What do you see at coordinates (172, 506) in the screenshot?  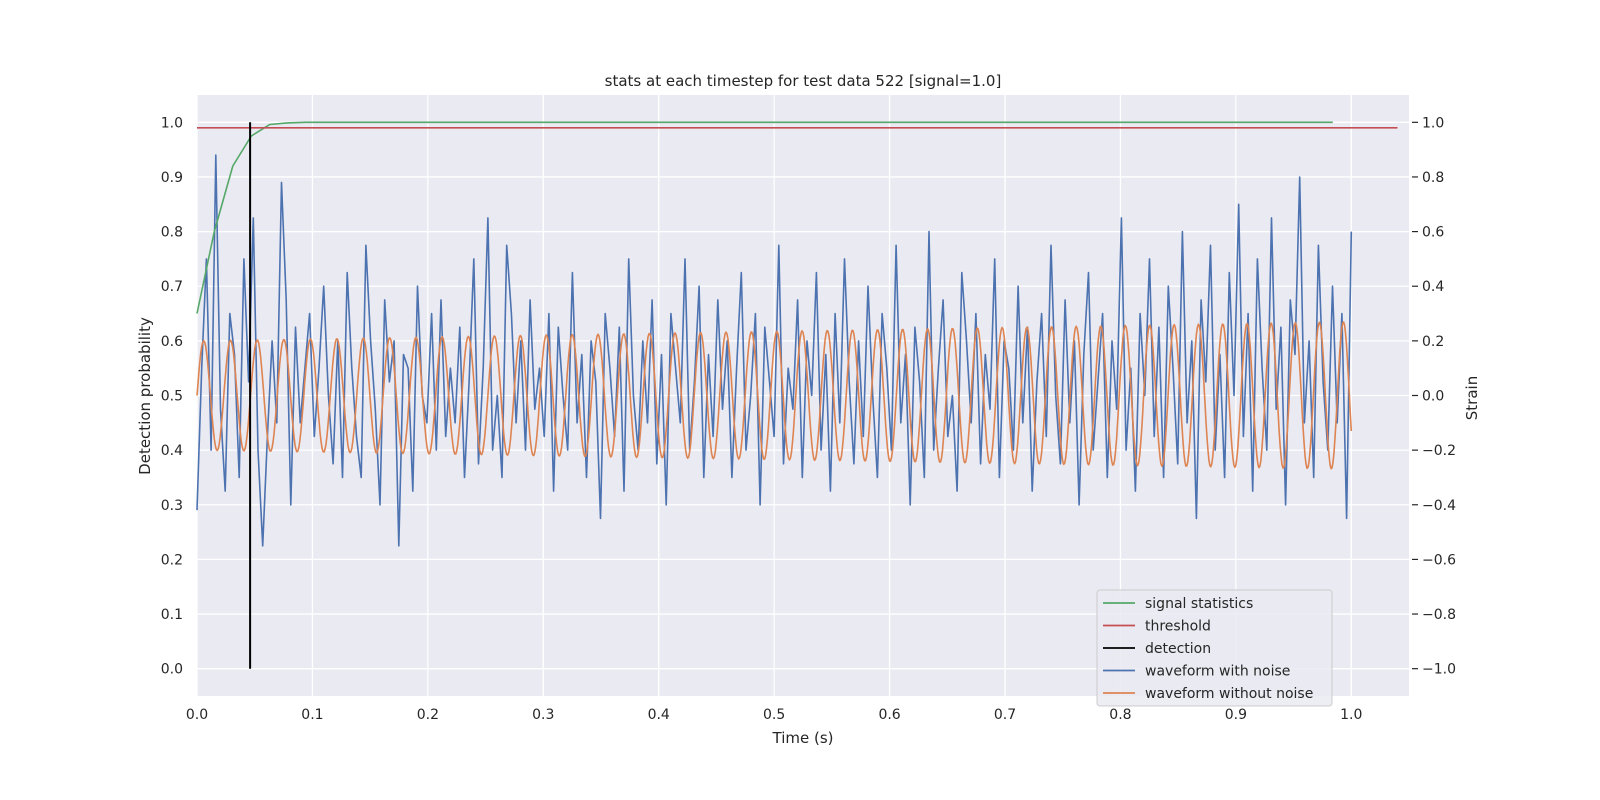 I see `y-left-tick-label: 0.3` at bounding box center [172, 506].